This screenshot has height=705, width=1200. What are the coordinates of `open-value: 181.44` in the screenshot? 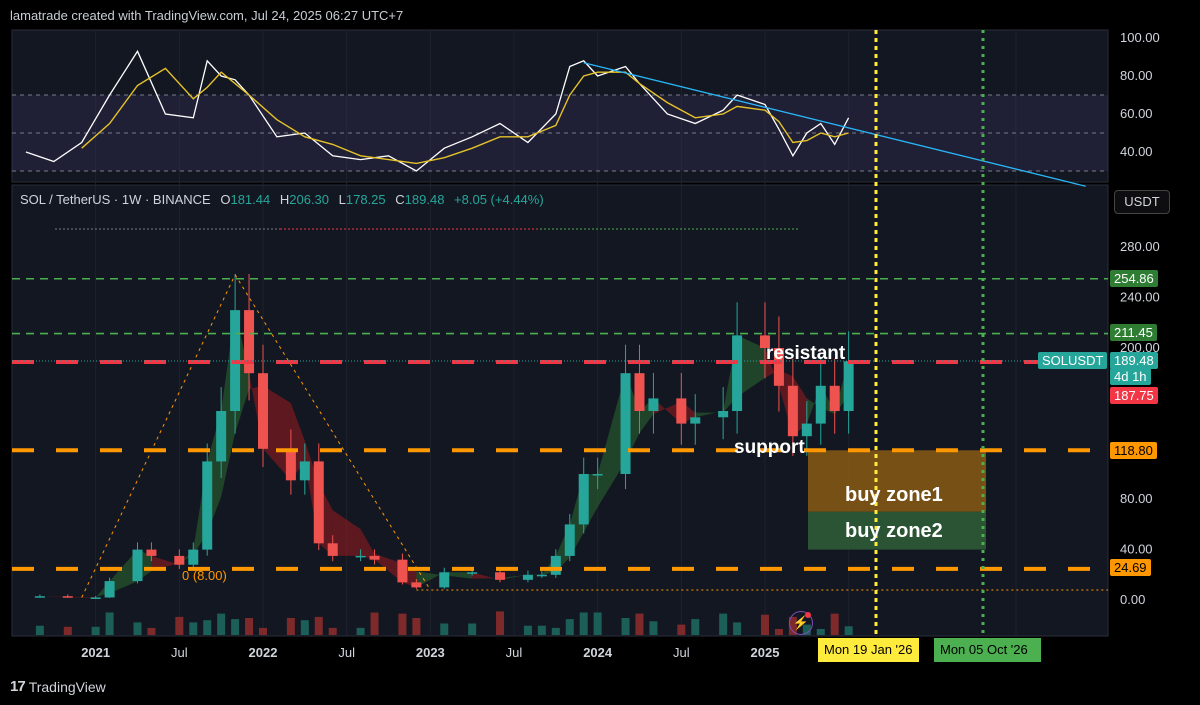 It's located at (250, 199).